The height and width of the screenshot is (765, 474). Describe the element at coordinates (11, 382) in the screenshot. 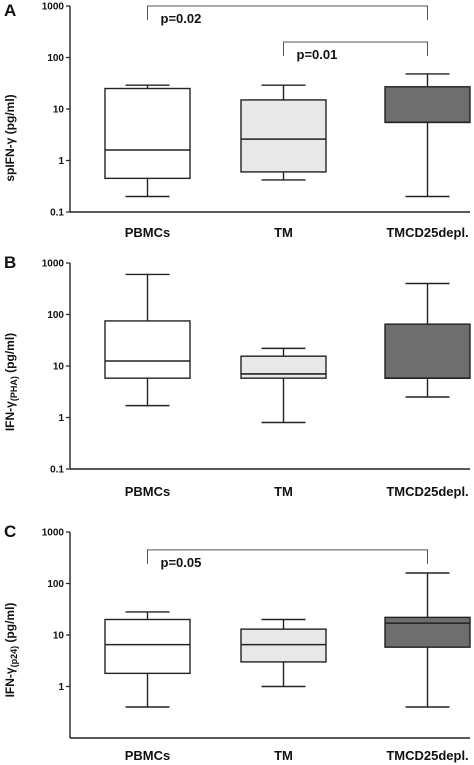

I see `y-axis-label: IFN-γ(PHA) (pg/ml)` at that location.